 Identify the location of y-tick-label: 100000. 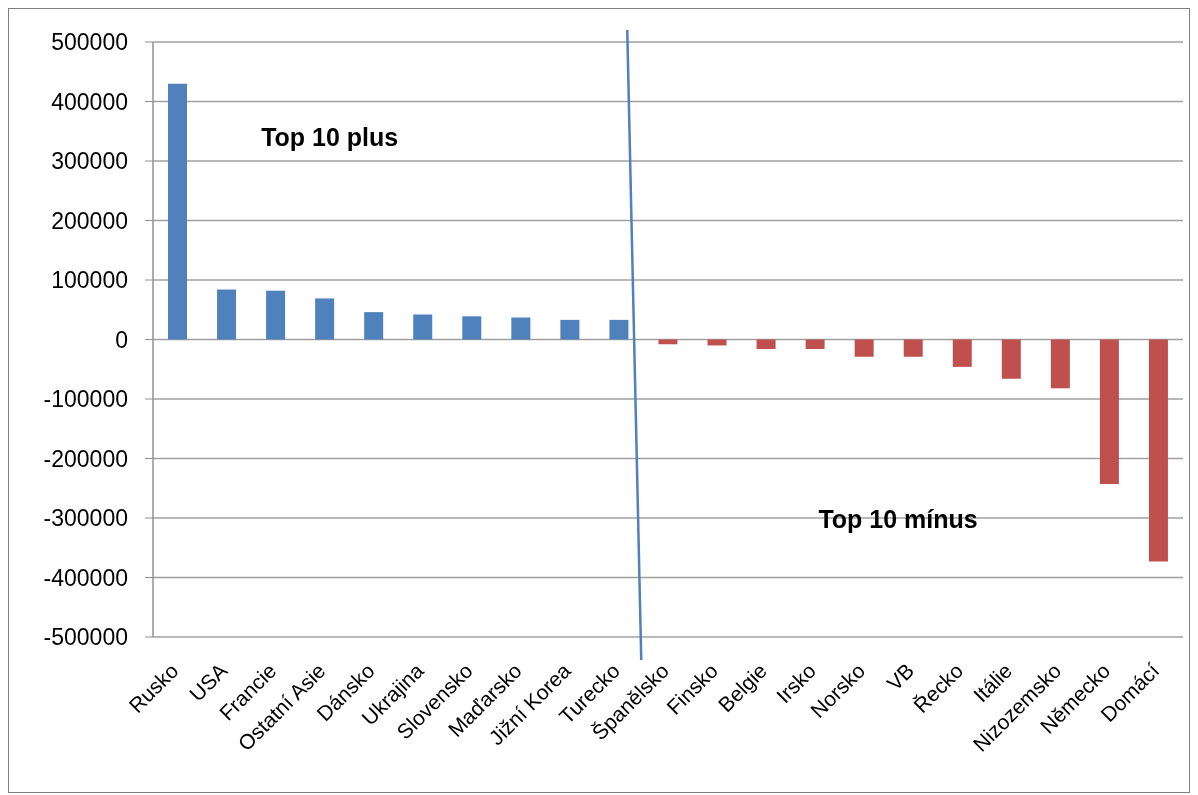
(89, 280).